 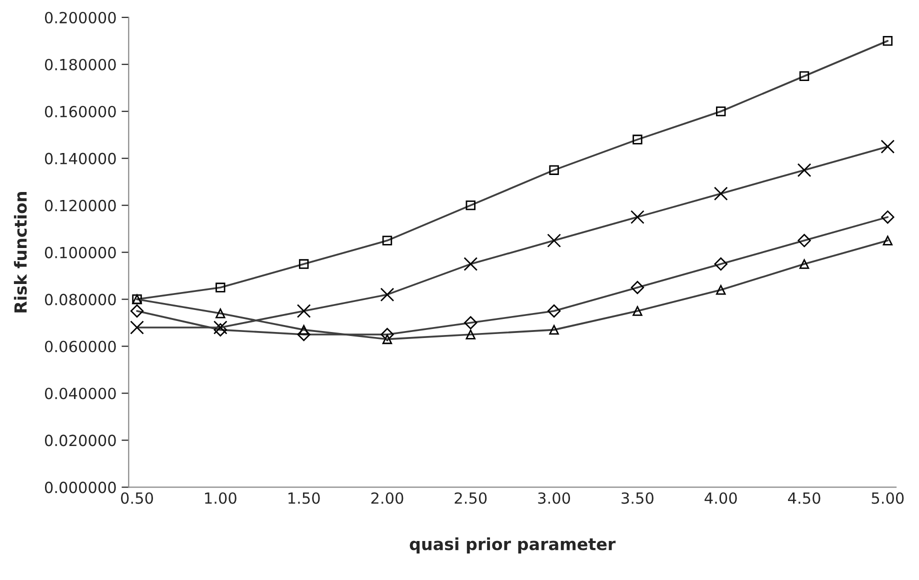 What do you see at coordinates (387, 498) in the screenshot?
I see `x-tick-label: 2.00` at bounding box center [387, 498].